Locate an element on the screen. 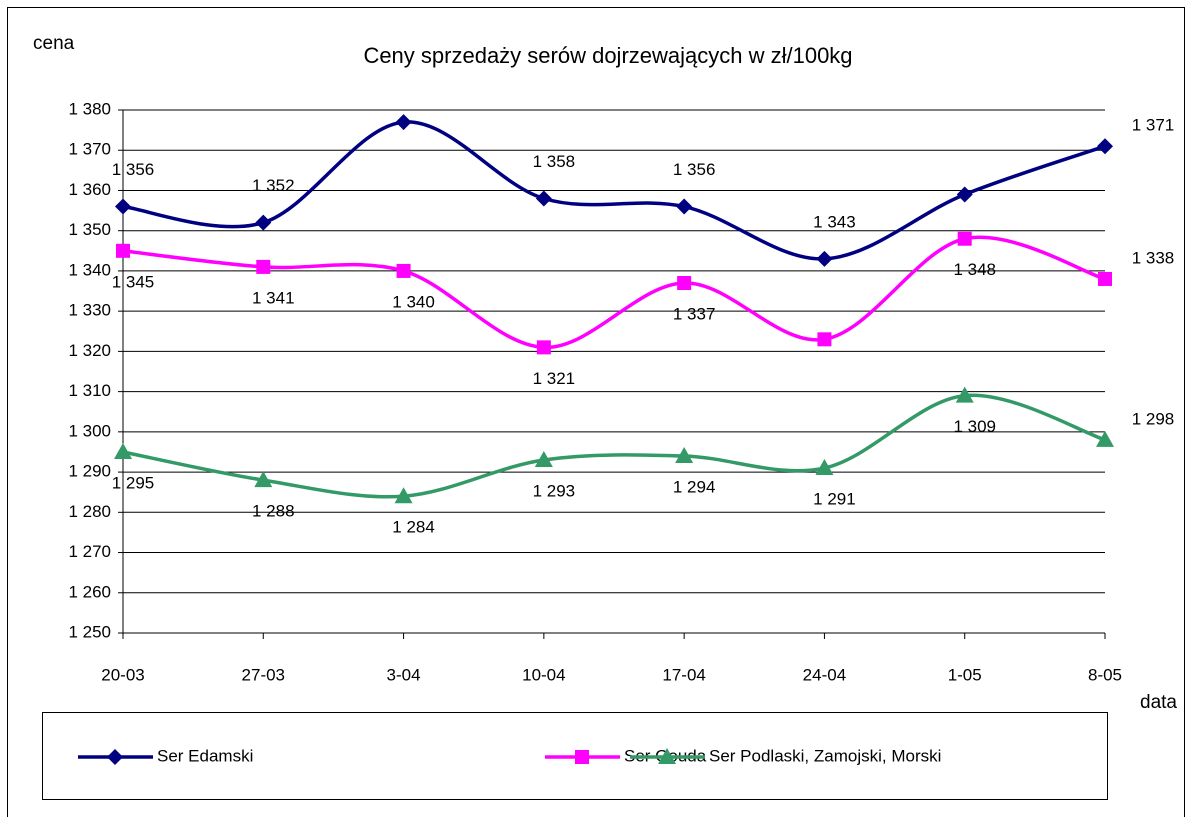 The image size is (1192, 817). y-tick-label: 1 250 is located at coordinates (89, 631).